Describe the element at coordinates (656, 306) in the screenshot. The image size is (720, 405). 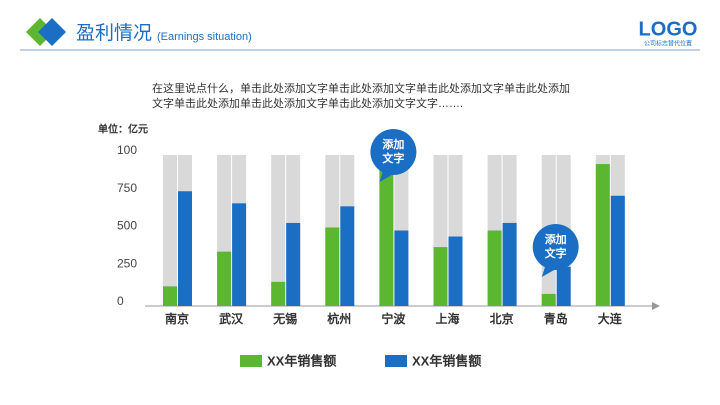
I see `axis-arrow` at that location.